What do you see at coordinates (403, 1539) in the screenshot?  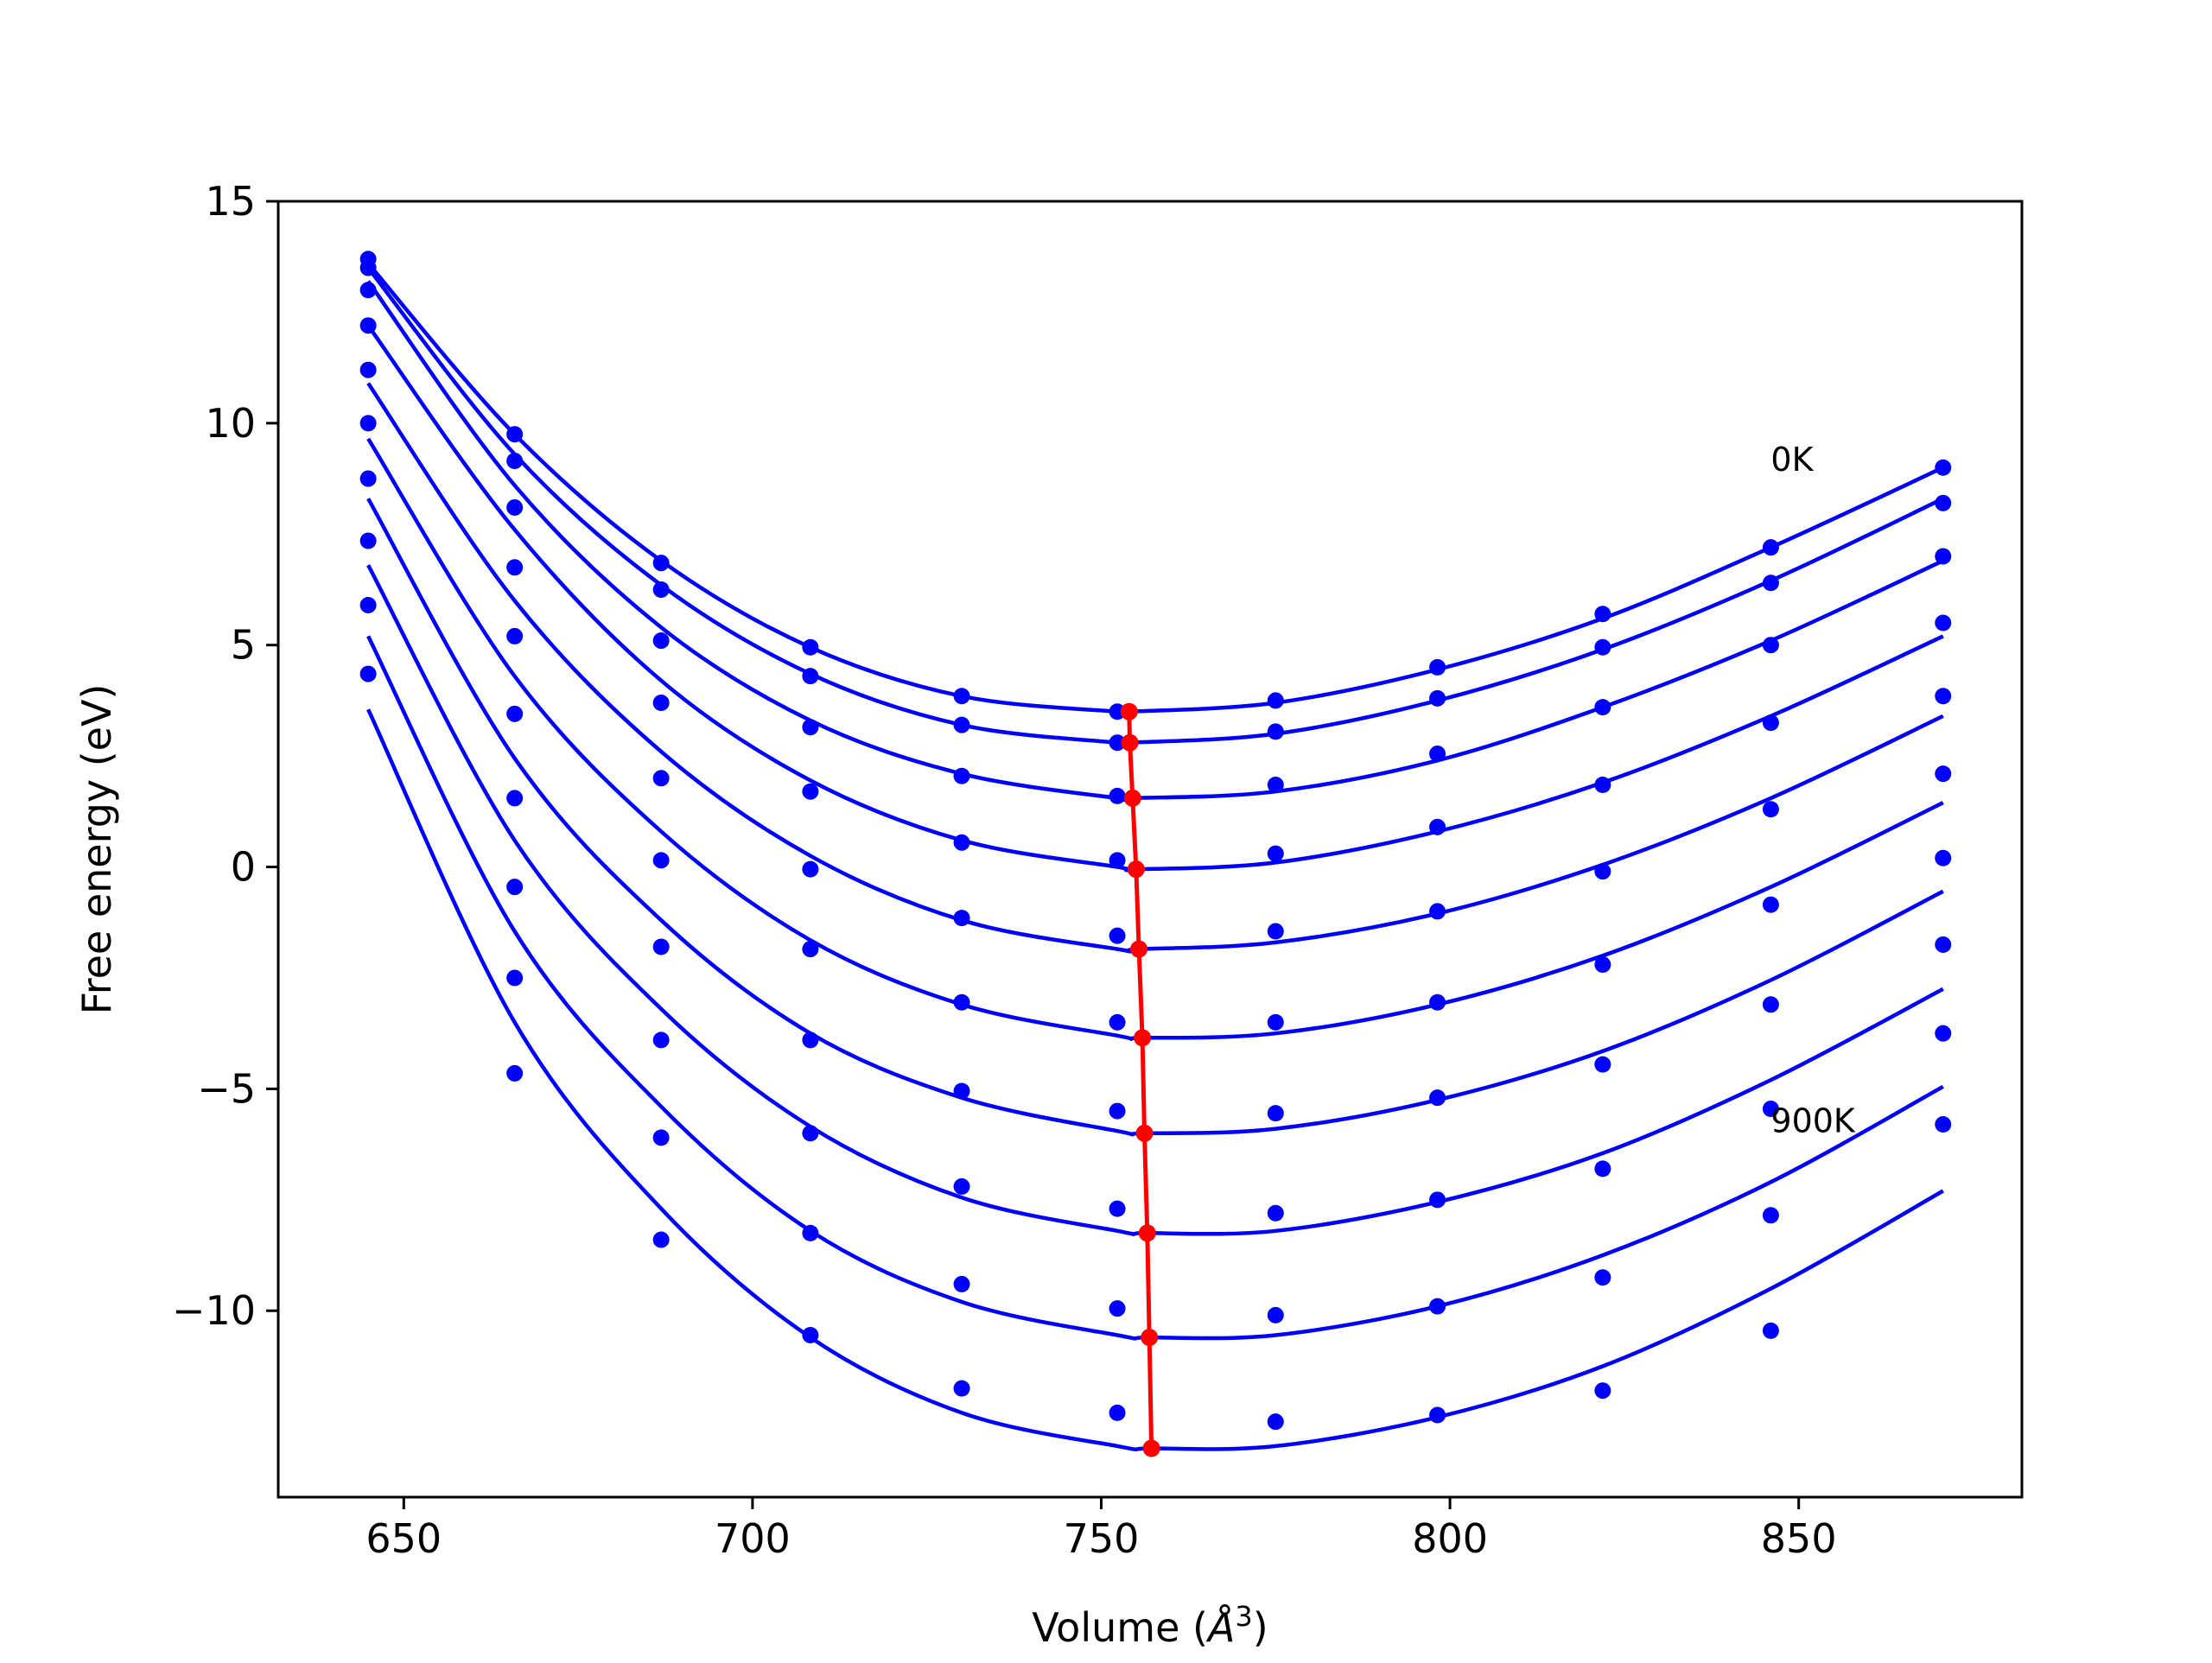 I see `x-tick-label: 650` at bounding box center [403, 1539].